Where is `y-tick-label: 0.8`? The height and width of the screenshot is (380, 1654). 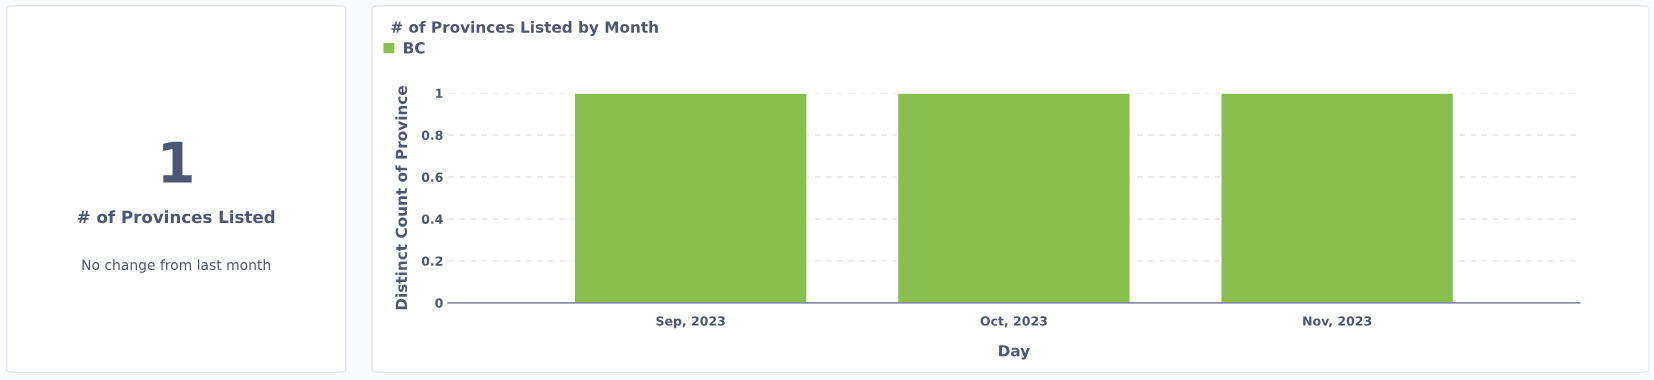
y-tick-label: 0.8 is located at coordinates (432, 135).